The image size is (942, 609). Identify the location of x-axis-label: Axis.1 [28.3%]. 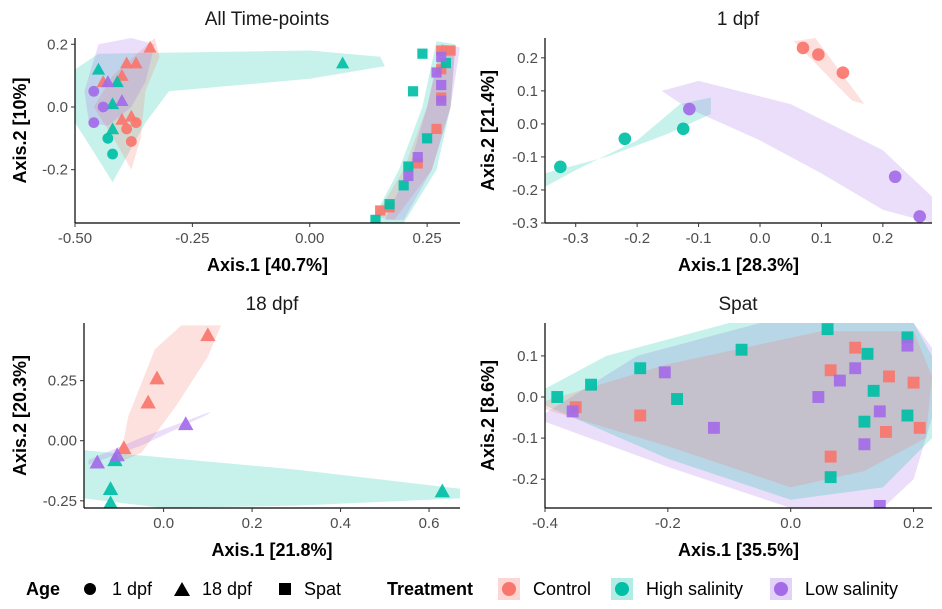
(738, 265).